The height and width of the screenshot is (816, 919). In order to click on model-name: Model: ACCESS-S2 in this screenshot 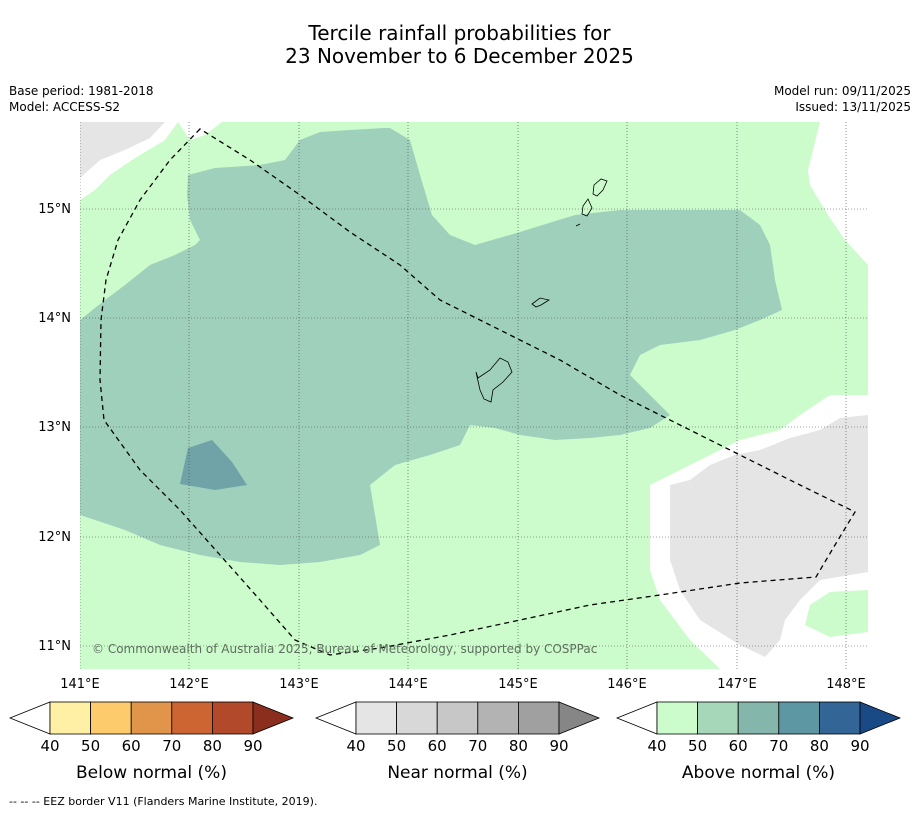, I will do `click(65, 107)`.